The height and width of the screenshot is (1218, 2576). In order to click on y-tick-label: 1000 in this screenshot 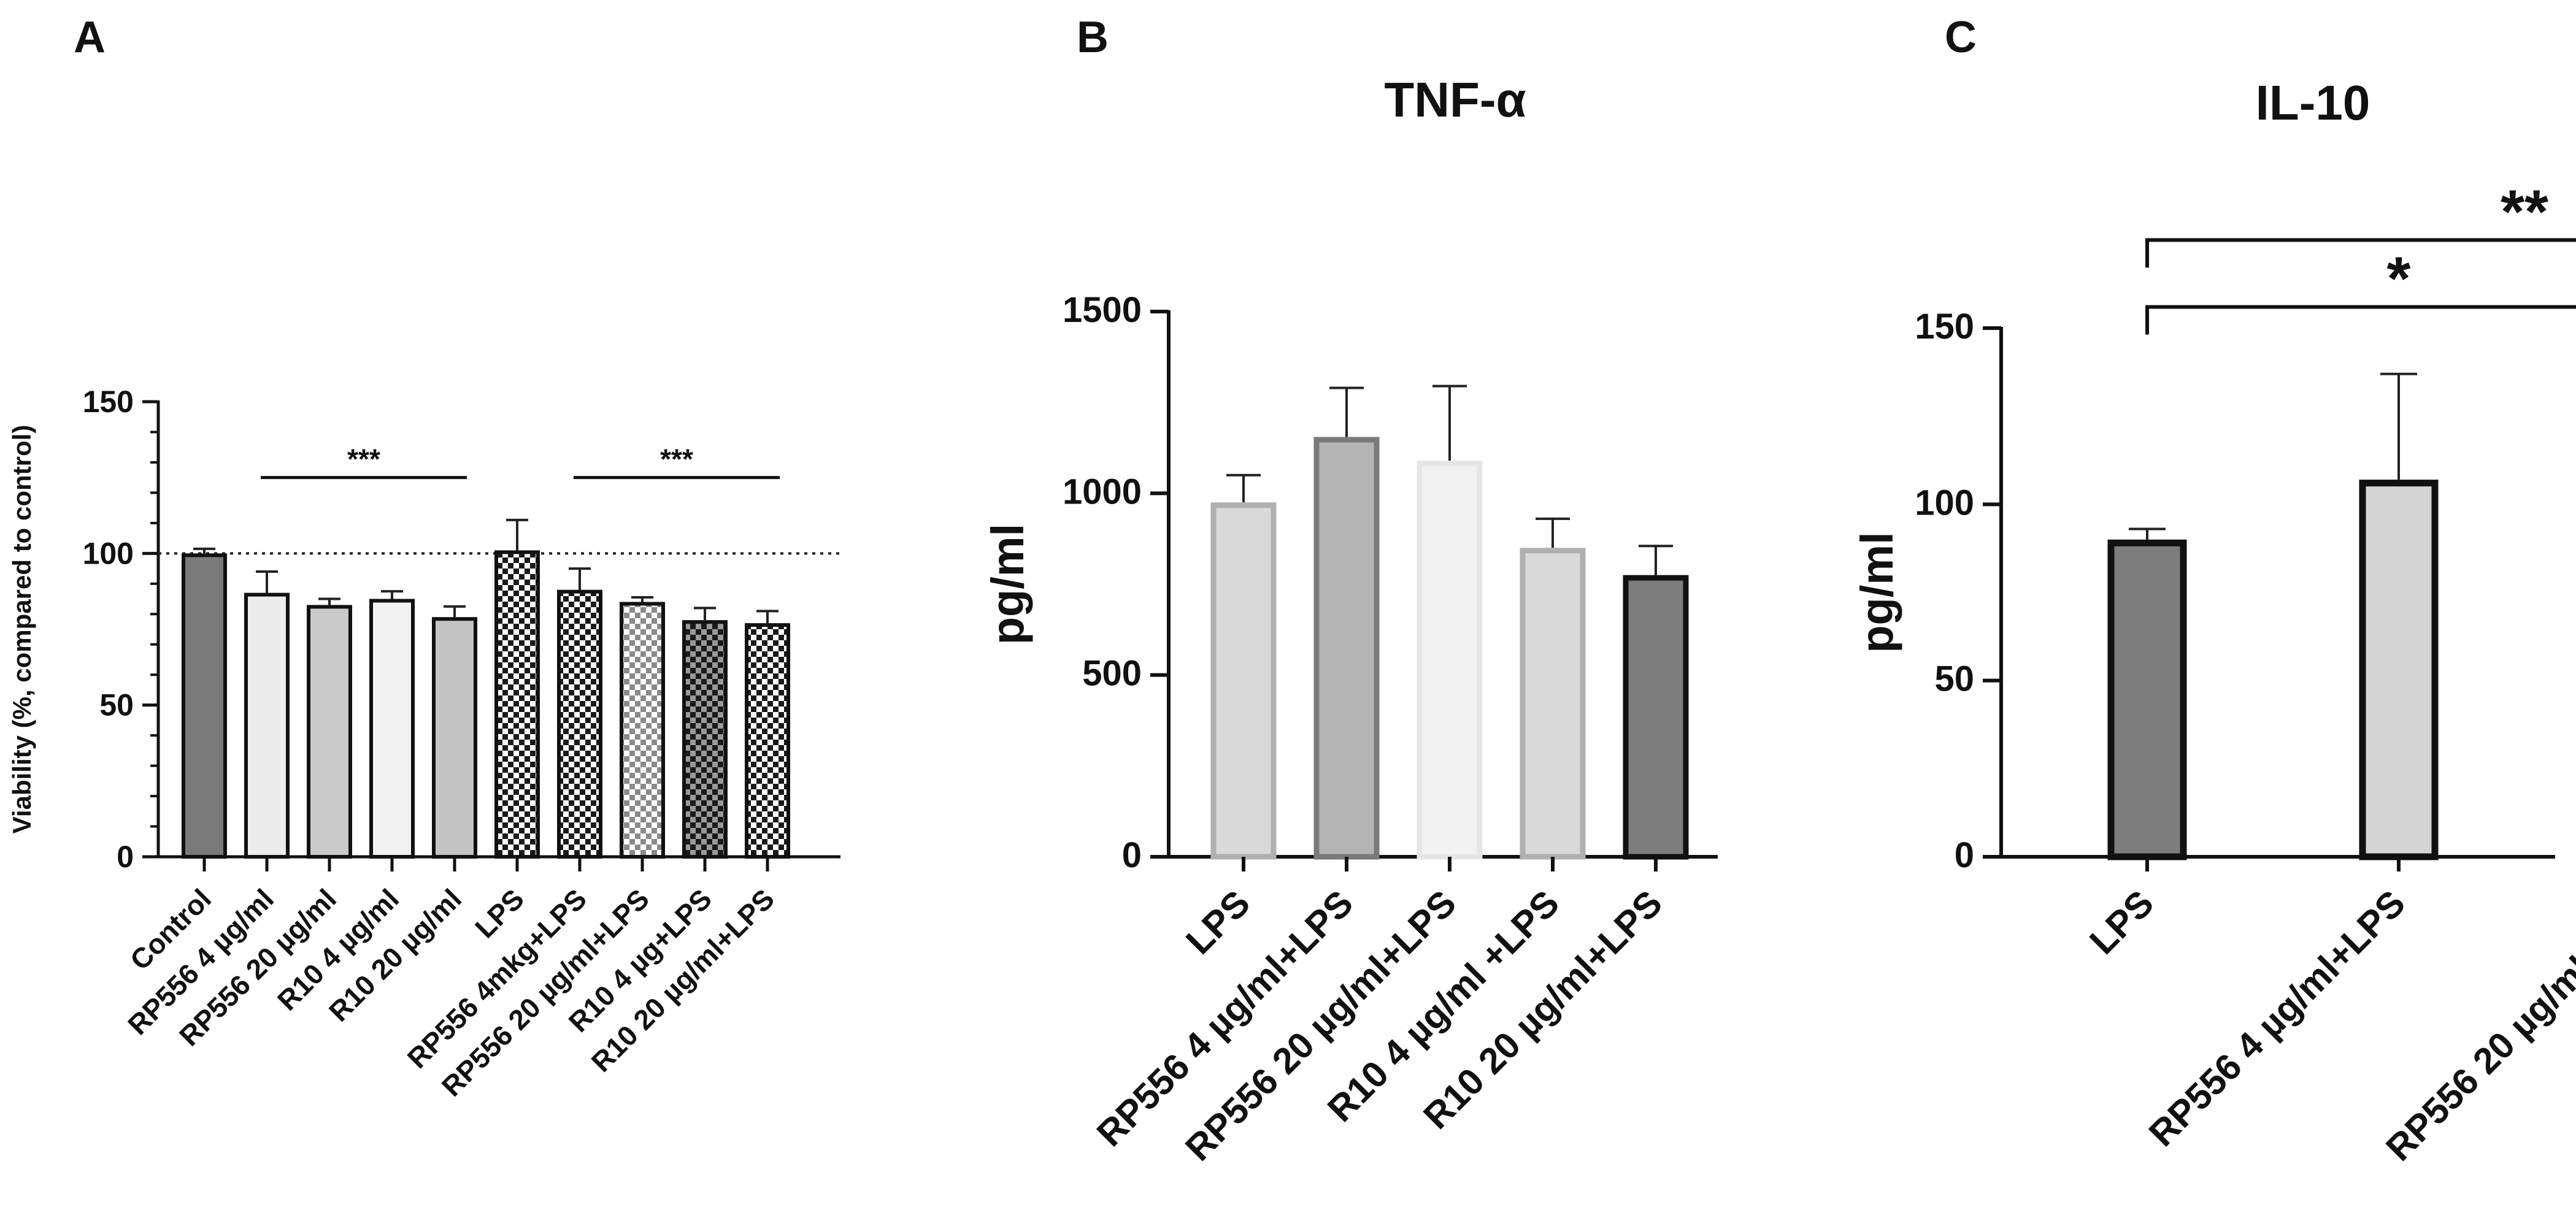, I will do `click(1102, 491)`.